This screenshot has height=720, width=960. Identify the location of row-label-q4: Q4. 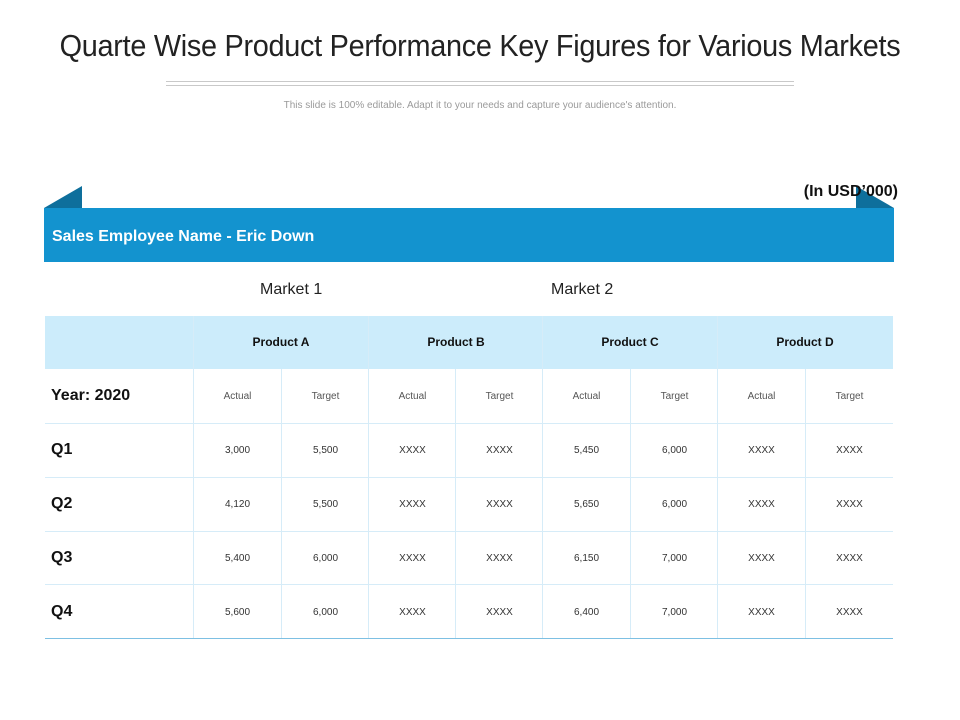
(62, 611).